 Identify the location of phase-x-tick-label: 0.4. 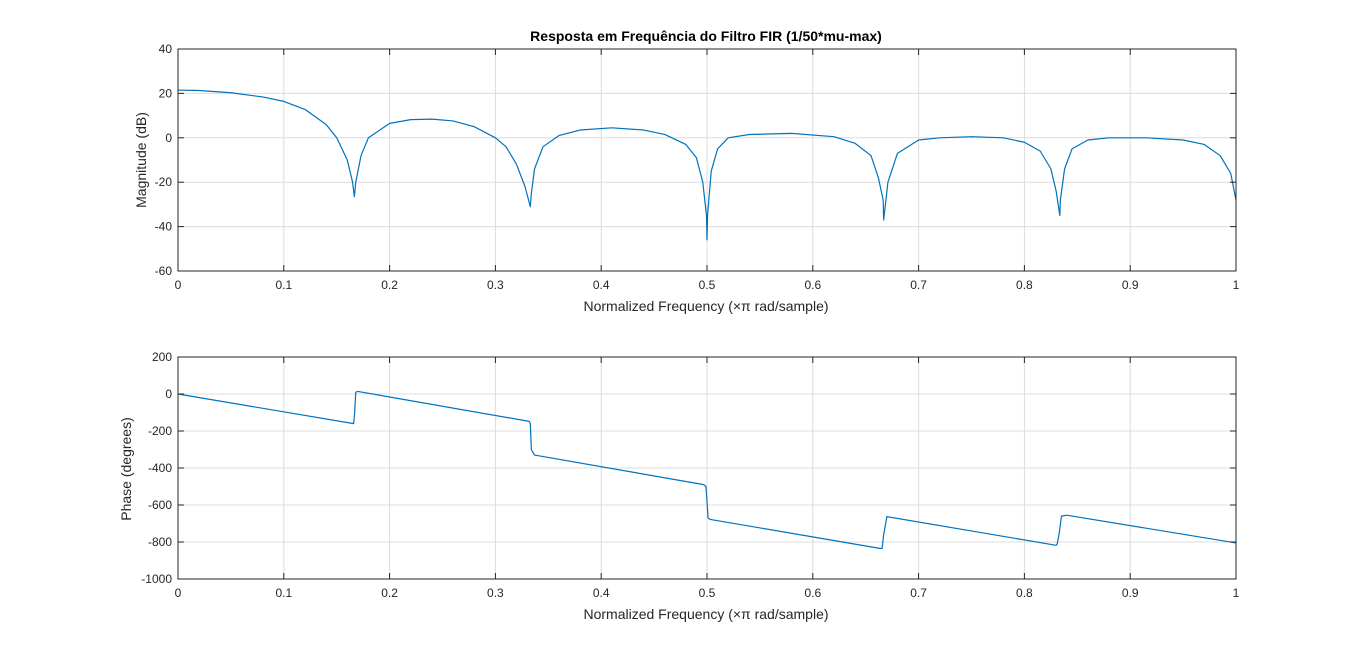
(601, 593).